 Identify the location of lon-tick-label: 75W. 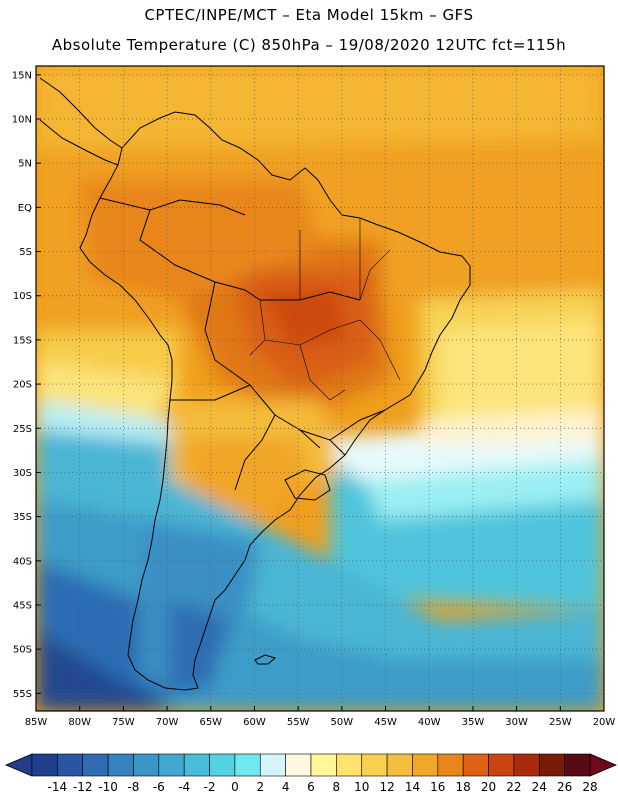
(123, 722).